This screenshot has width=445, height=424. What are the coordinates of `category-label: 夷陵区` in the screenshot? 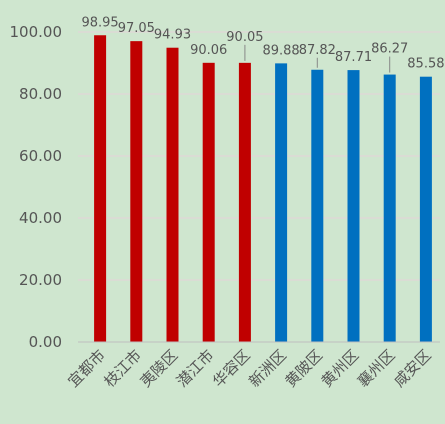 It's located at (159, 368).